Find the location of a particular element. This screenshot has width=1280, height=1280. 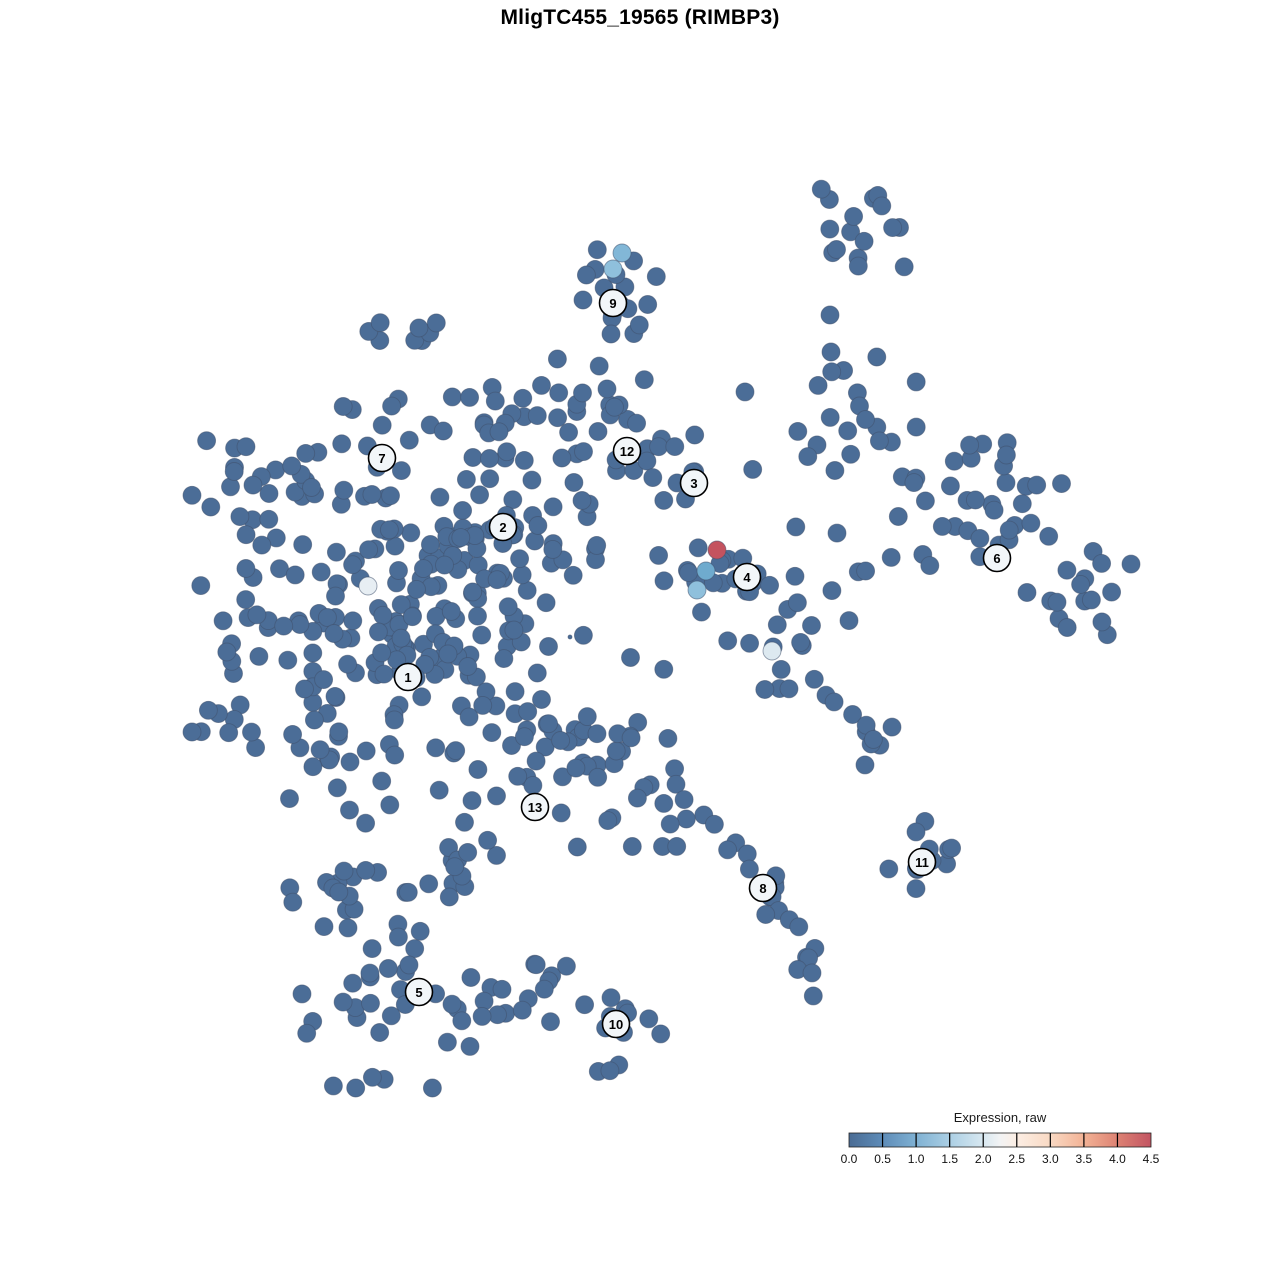

cluster-label: 4 is located at coordinates (747, 577).